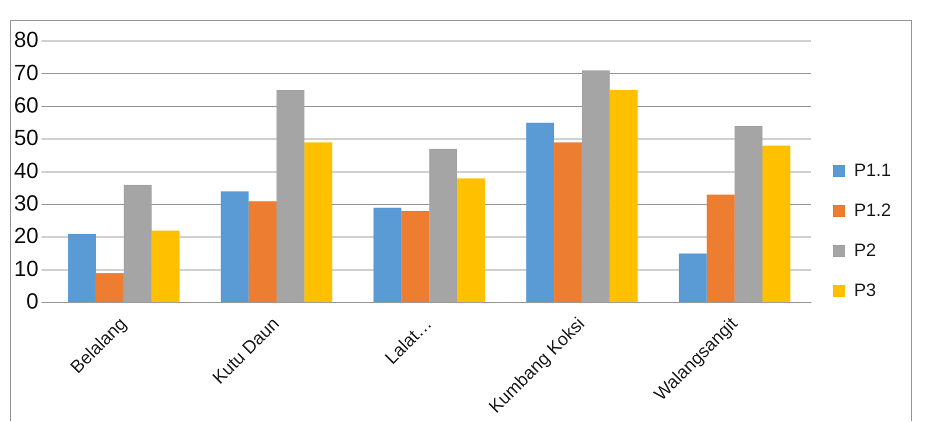 Image resolution: width=925 pixels, height=422 pixels. I want to click on y-tick-label: 40, so click(26, 170).